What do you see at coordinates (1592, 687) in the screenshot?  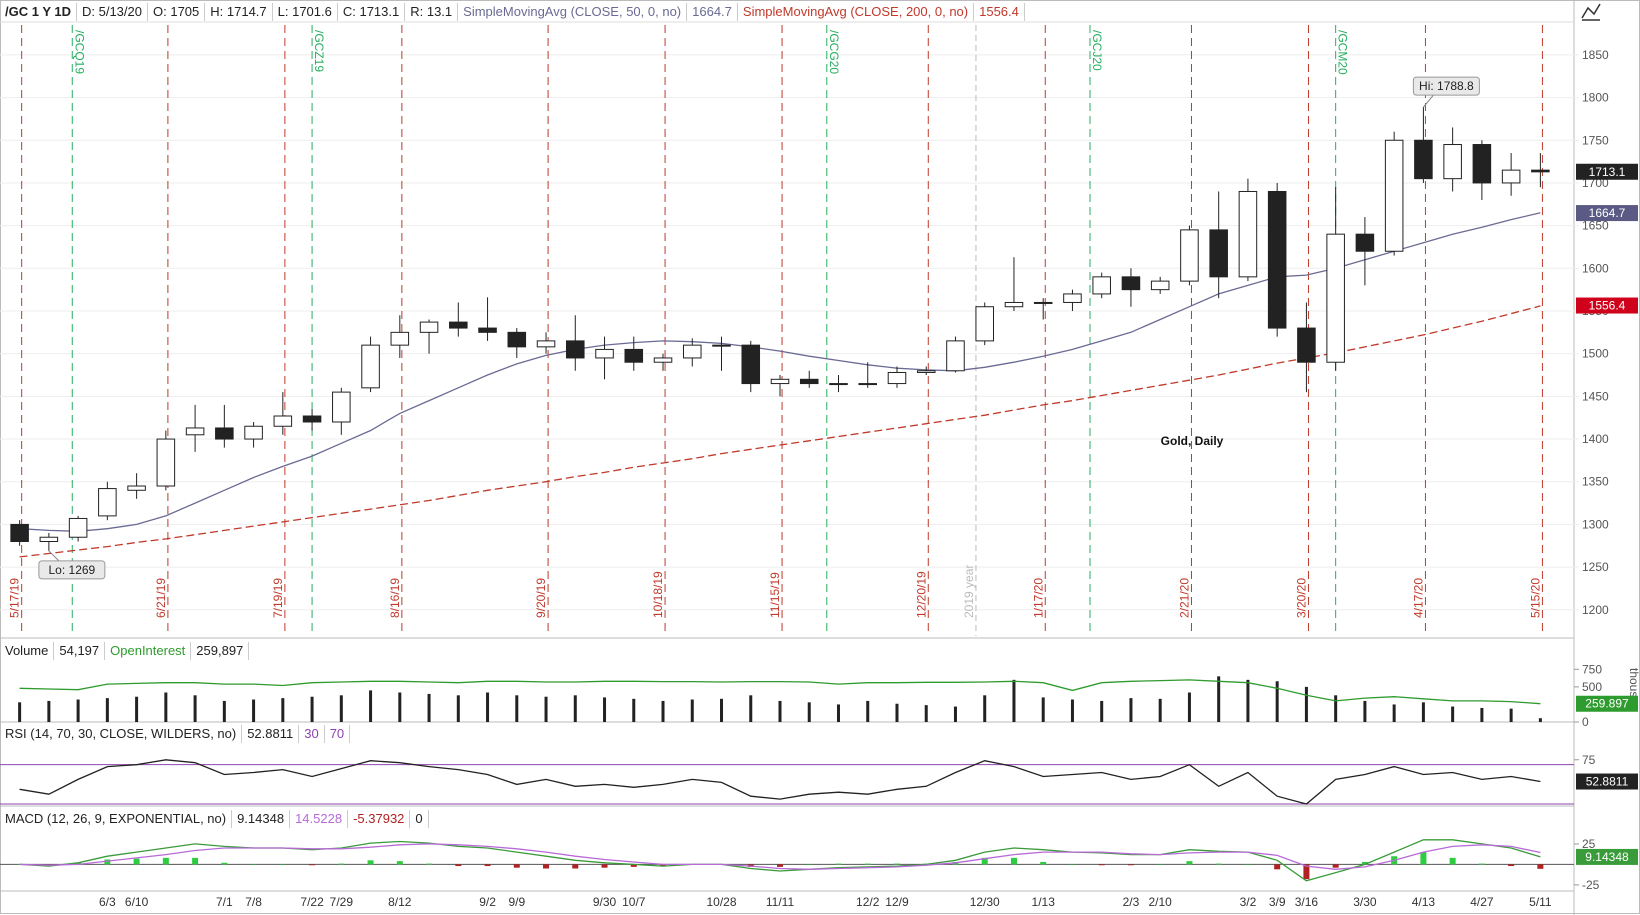 I see `y-tick-label: 500` at bounding box center [1592, 687].